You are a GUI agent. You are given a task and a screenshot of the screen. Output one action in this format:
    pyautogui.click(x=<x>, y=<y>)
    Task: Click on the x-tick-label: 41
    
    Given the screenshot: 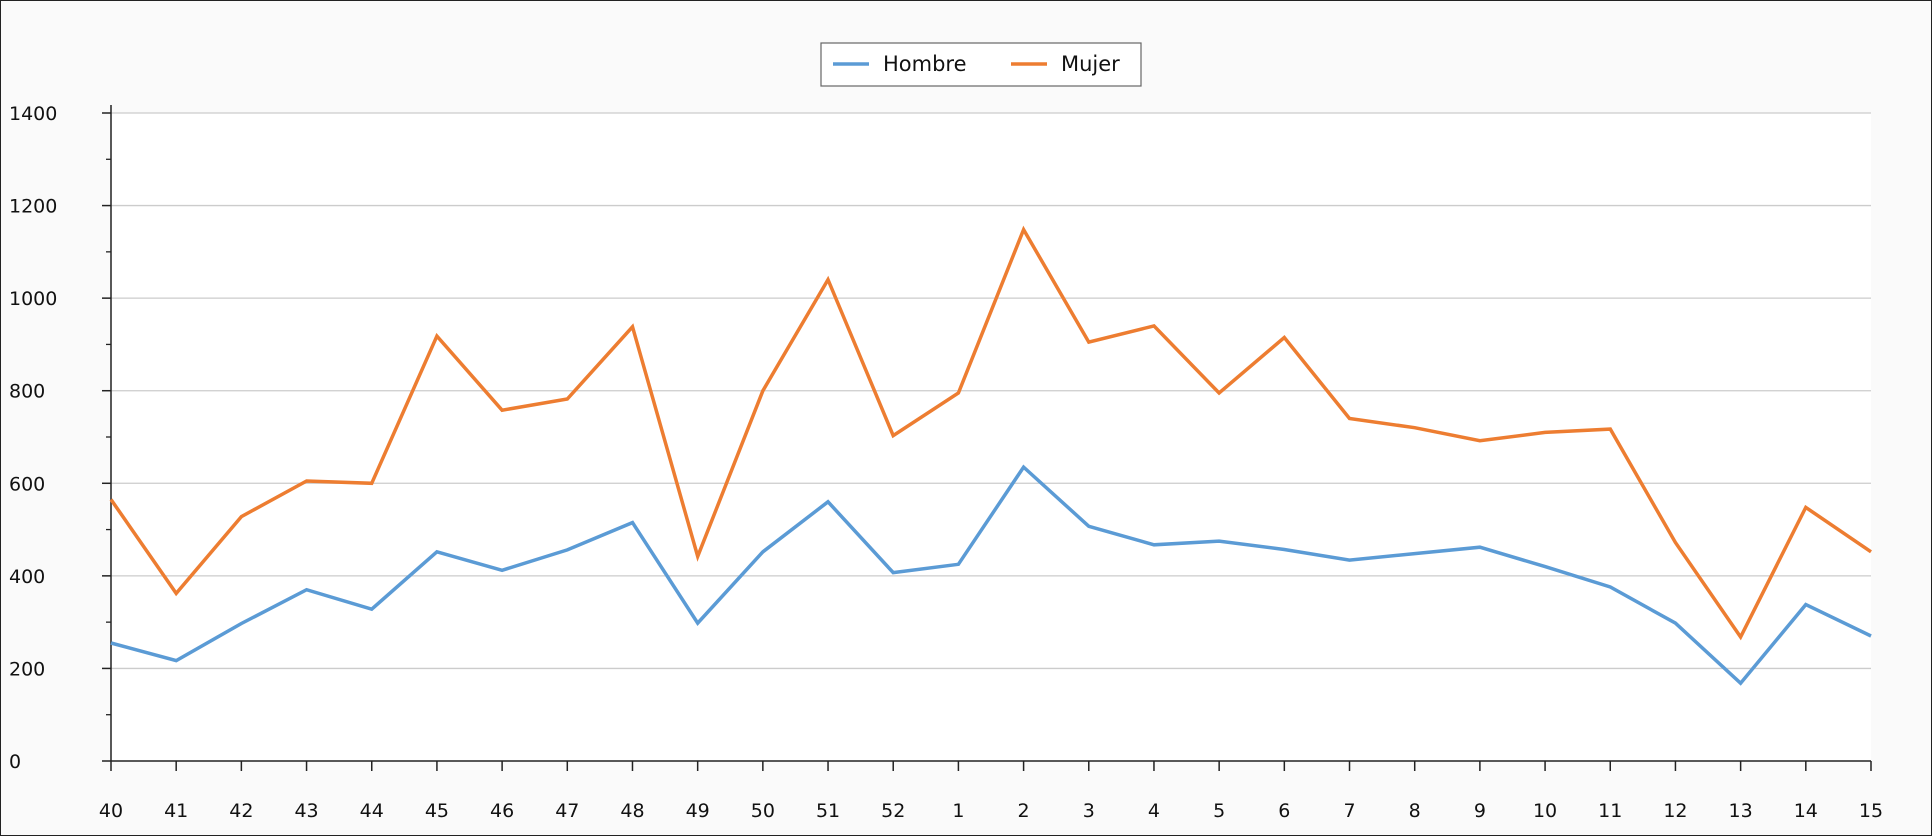 What is the action you would take?
    pyautogui.click(x=176, y=811)
    